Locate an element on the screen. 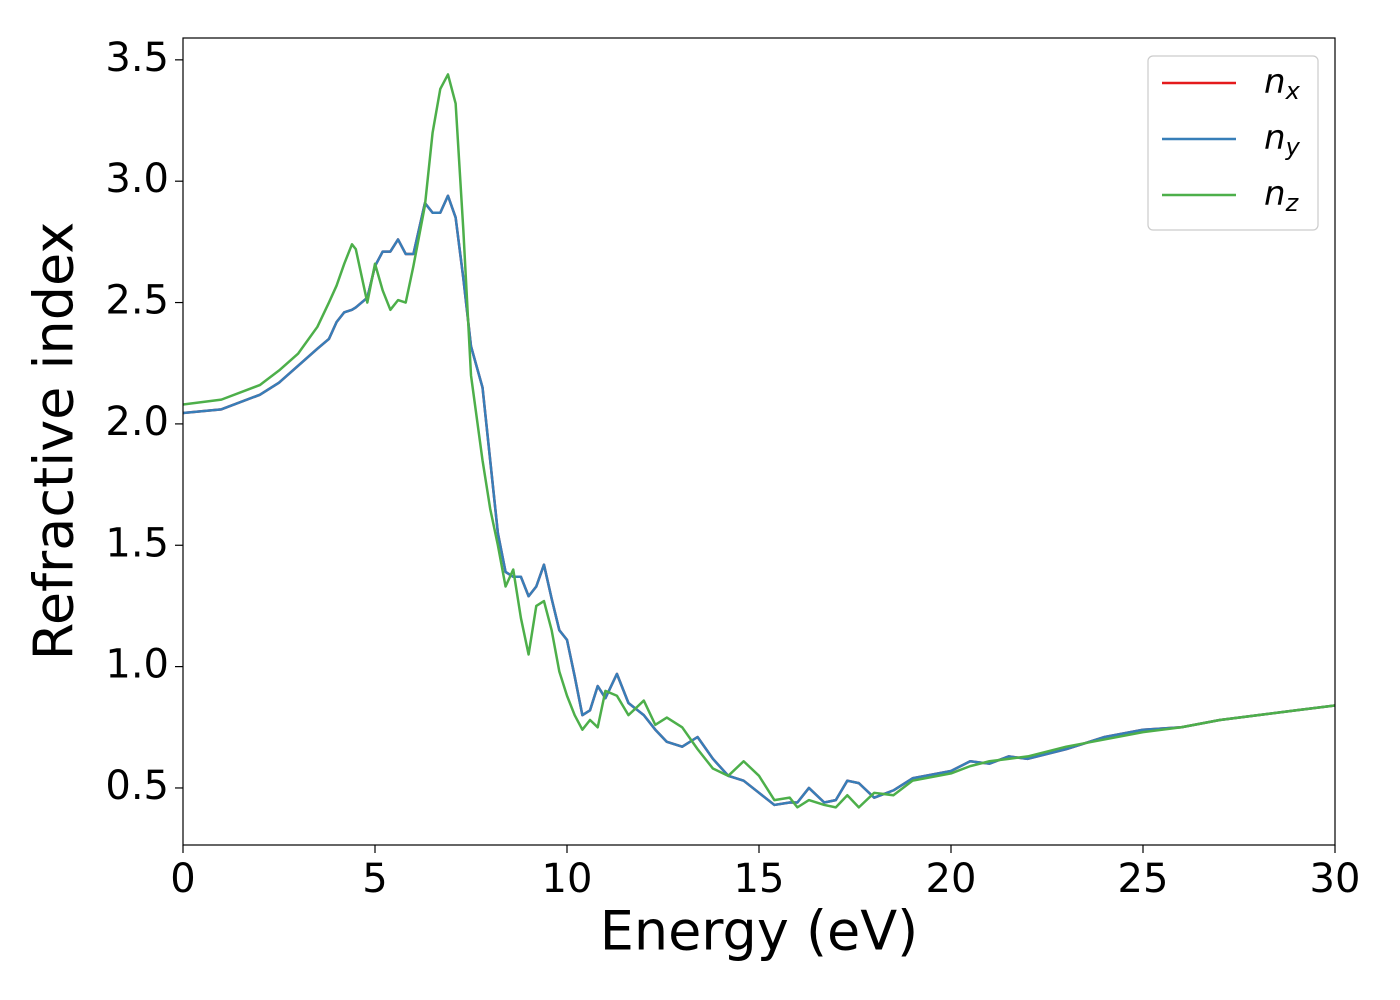  y-tick-label: 0.5 is located at coordinates (137, 786).